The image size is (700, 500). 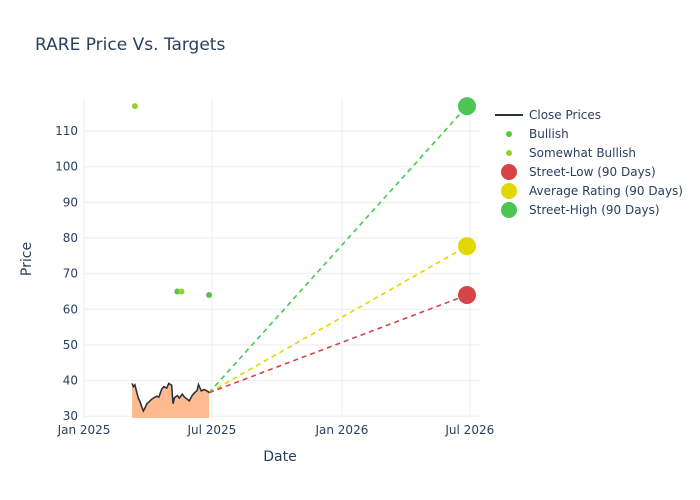 What do you see at coordinates (509, 134) in the screenshot?
I see `legend-swatch-bullish` at bounding box center [509, 134].